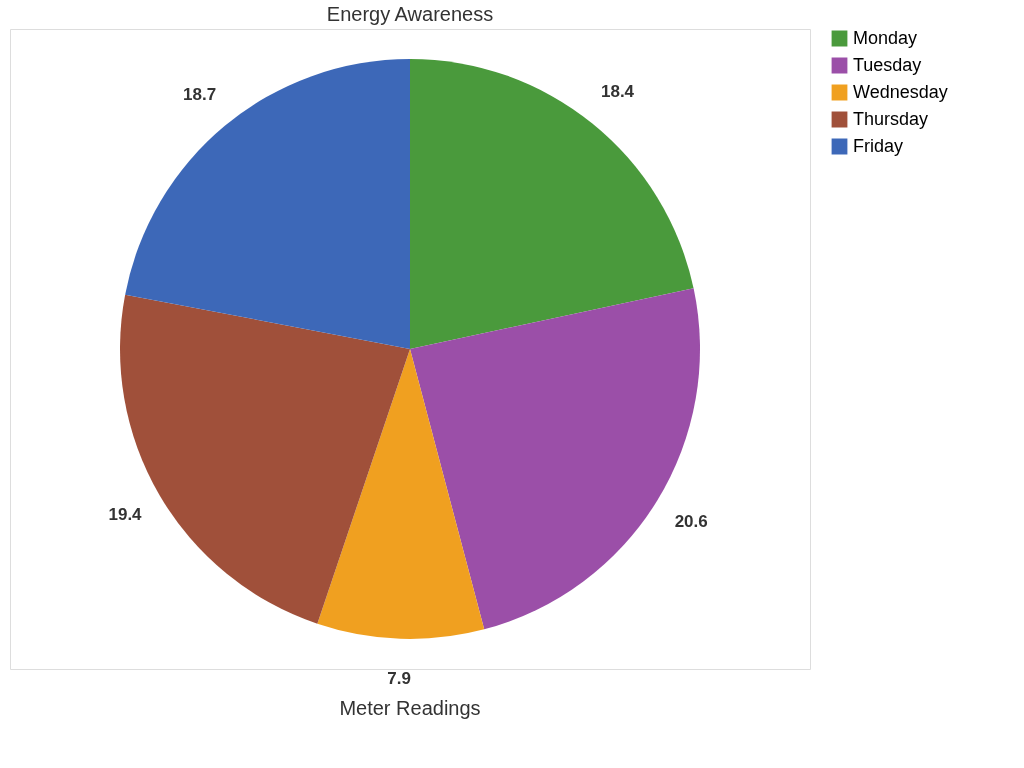 Image resolution: width=1024 pixels, height=768 pixels. What do you see at coordinates (887, 64) in the screenshot?
I see `legend-label: Tuesday` at bounding box center [887, 64].